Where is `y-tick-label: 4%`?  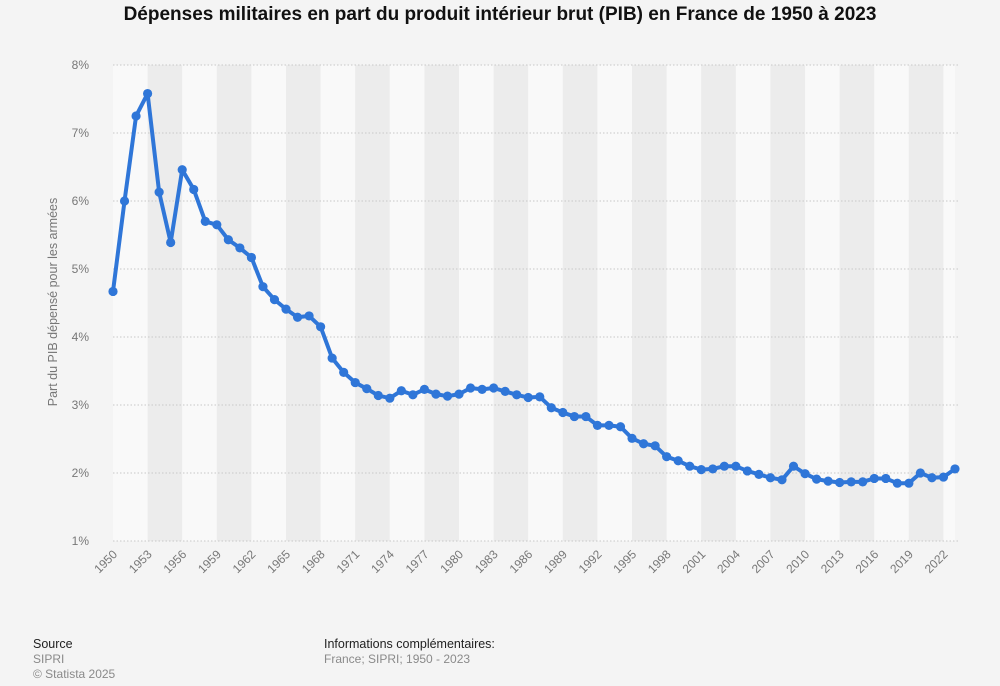
y-tick-label: 4% is located at coordinates (81, 337).